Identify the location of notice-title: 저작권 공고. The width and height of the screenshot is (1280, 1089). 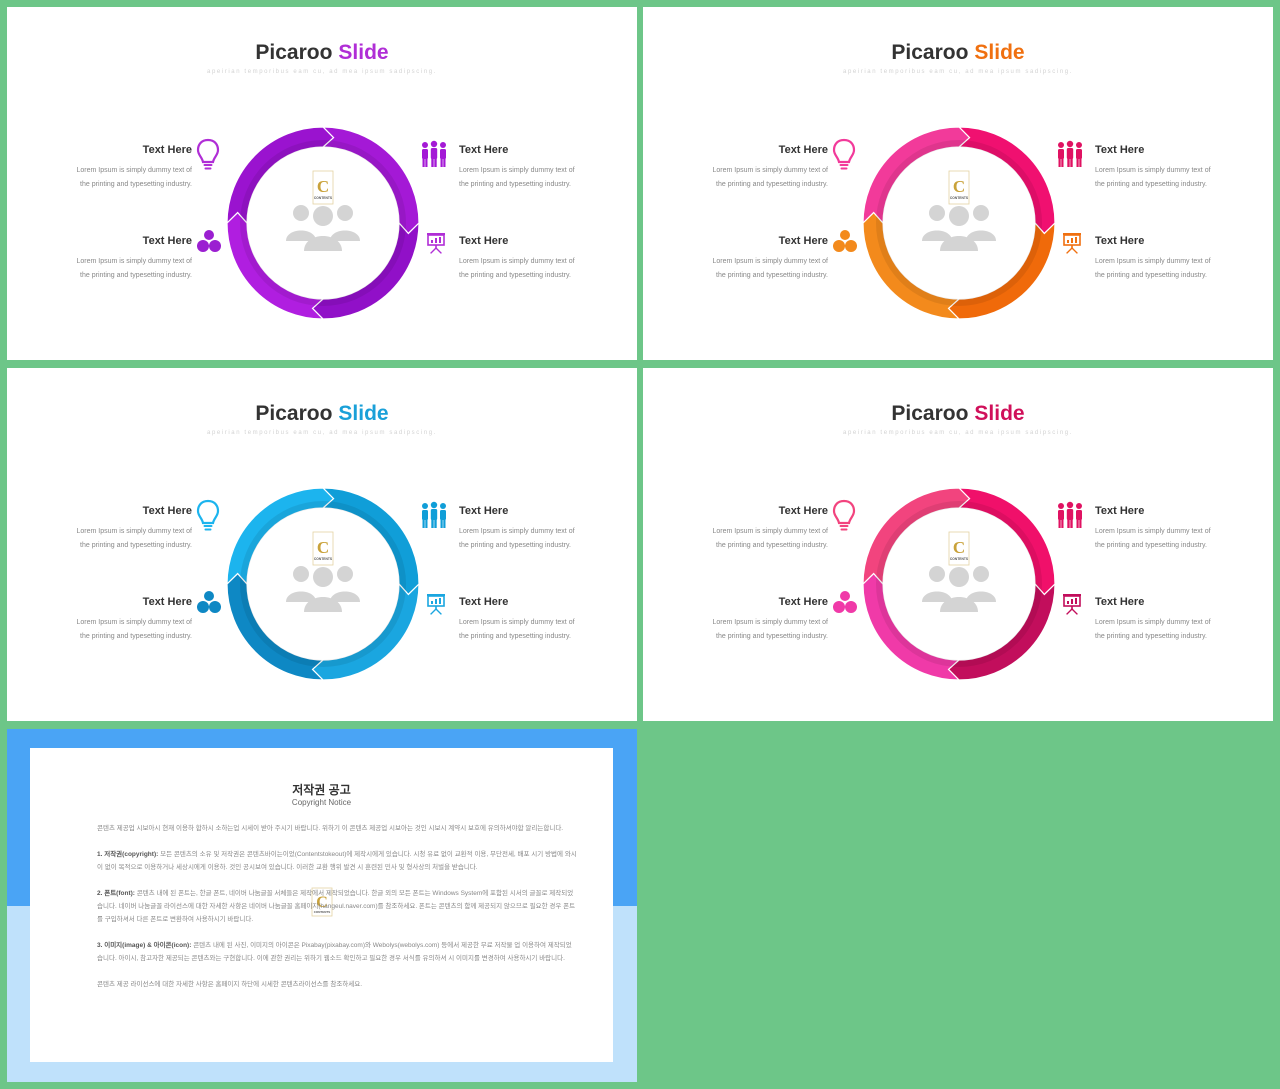
(321, 790).